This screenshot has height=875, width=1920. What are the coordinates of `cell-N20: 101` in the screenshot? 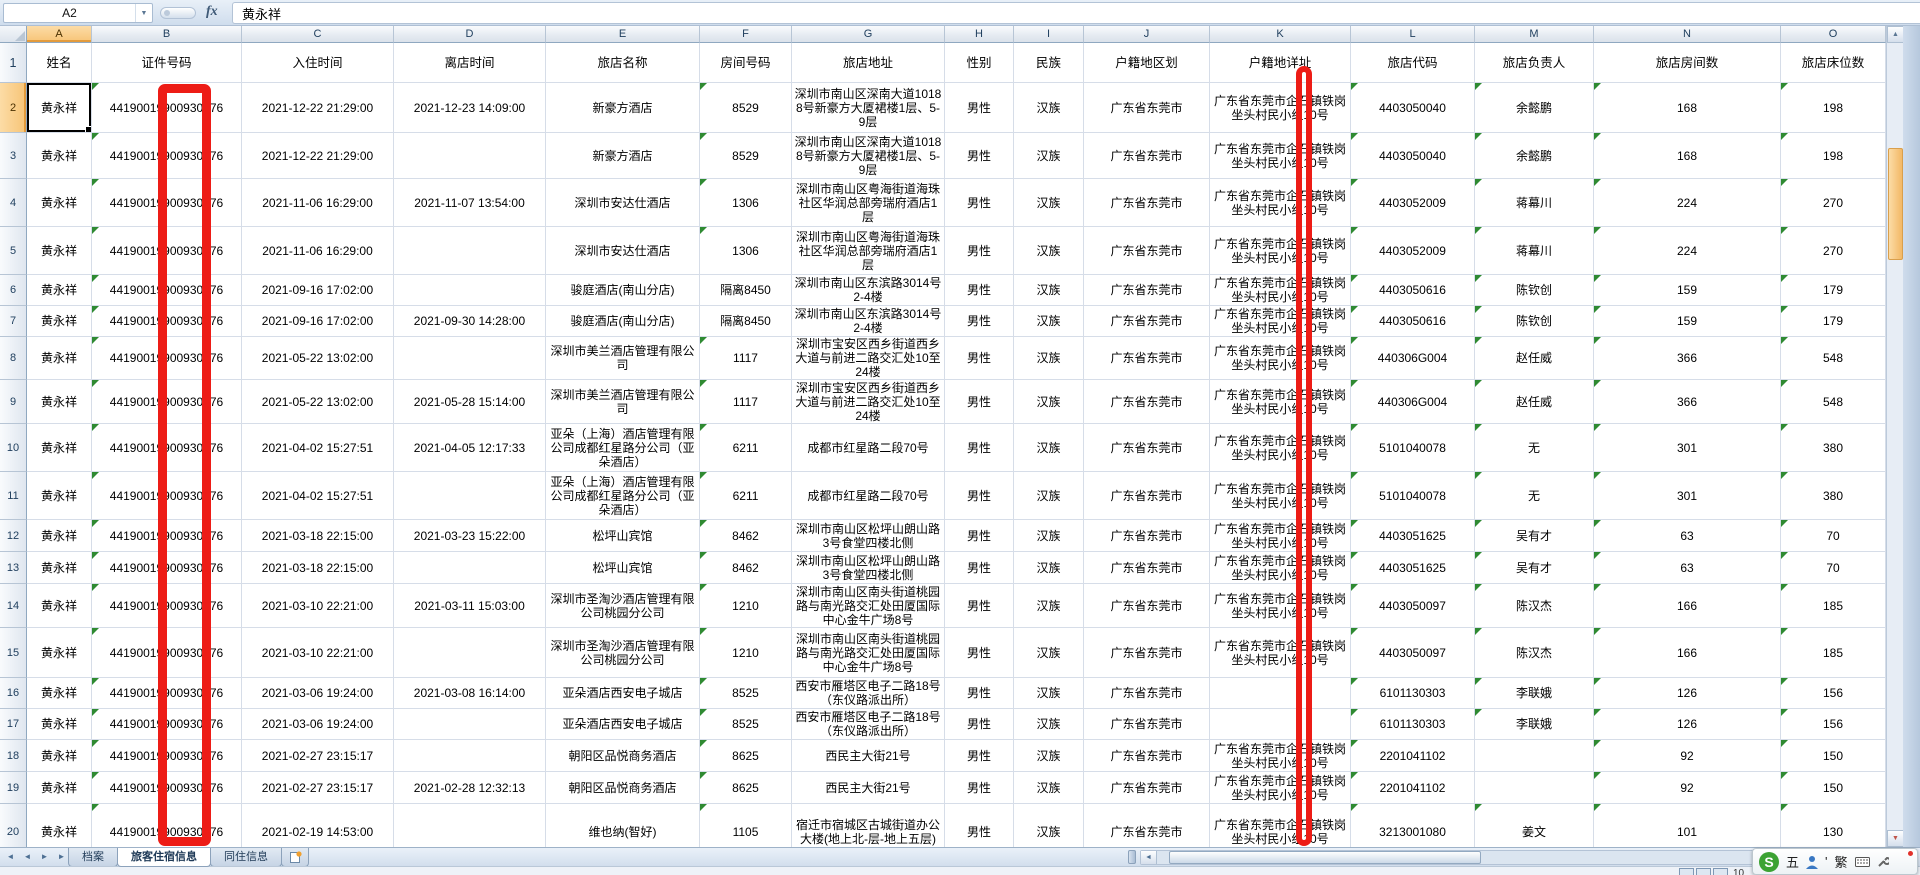 It's located at (1687, 825).